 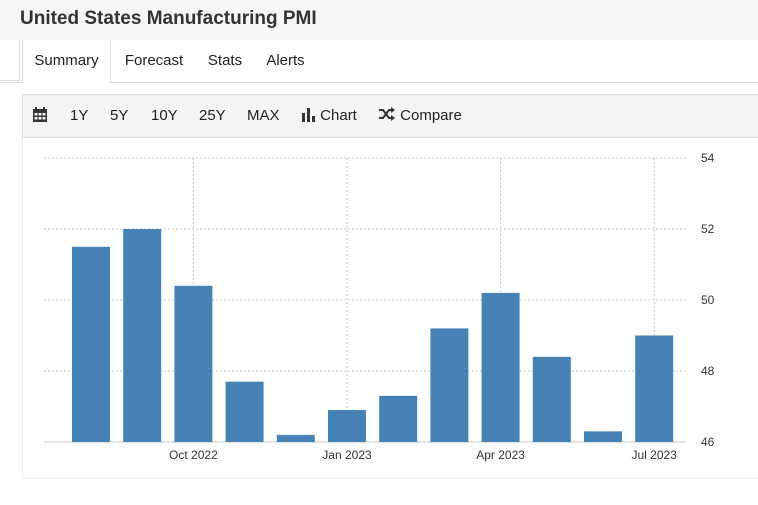 What do you see at coordinates (379, 20) in the screenshot?
I see `title-bar: United States Manufacturing PMI` at bounding box center [379, 20].